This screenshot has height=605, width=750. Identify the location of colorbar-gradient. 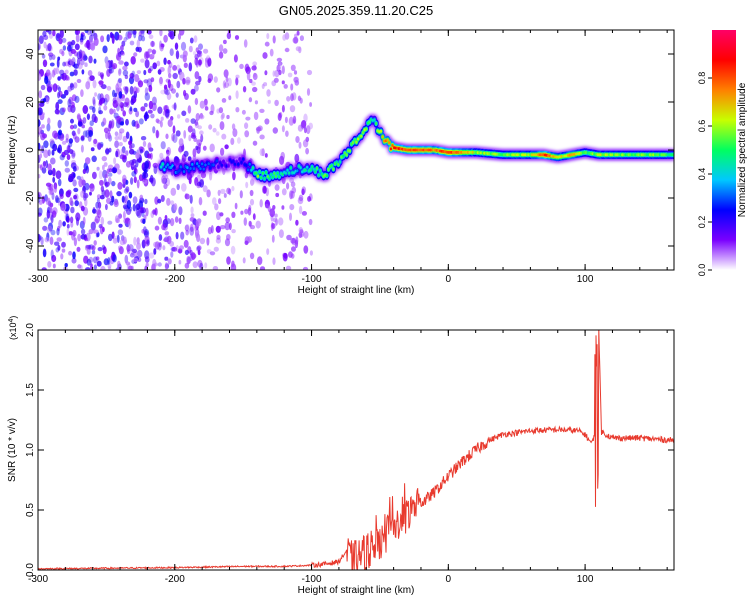
(724, 150).